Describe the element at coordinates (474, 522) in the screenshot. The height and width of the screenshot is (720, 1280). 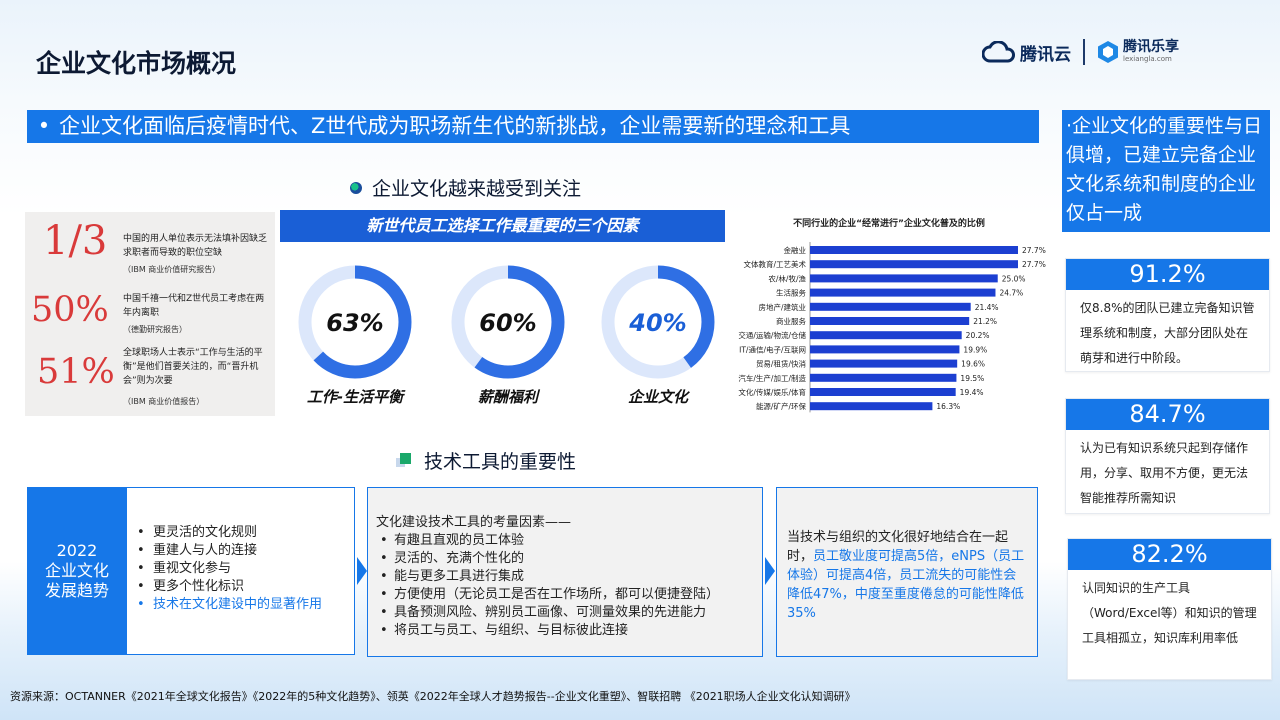
I see `tool-factors-title: 文化建设技术工具的考量因素——` at that location.